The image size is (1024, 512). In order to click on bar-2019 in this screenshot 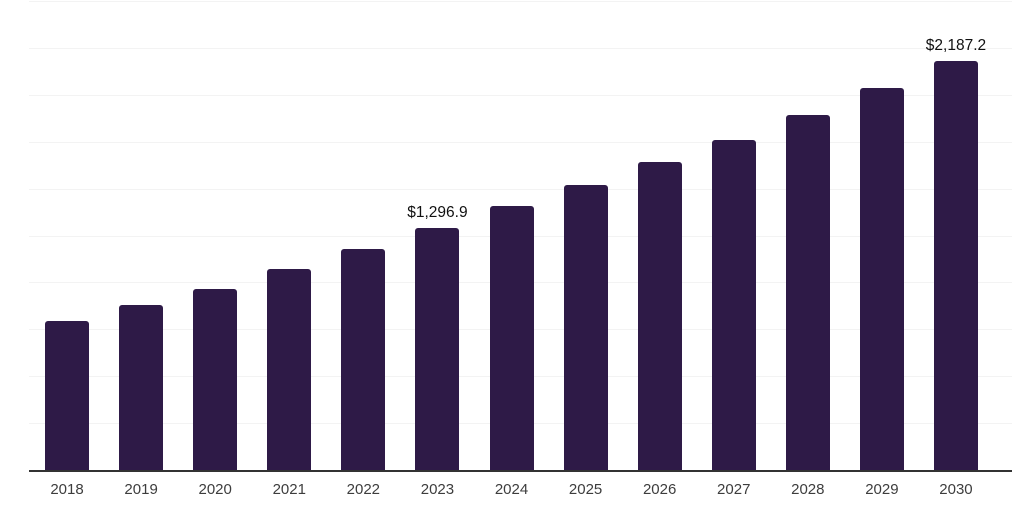, I will do `click(141, 387)`.